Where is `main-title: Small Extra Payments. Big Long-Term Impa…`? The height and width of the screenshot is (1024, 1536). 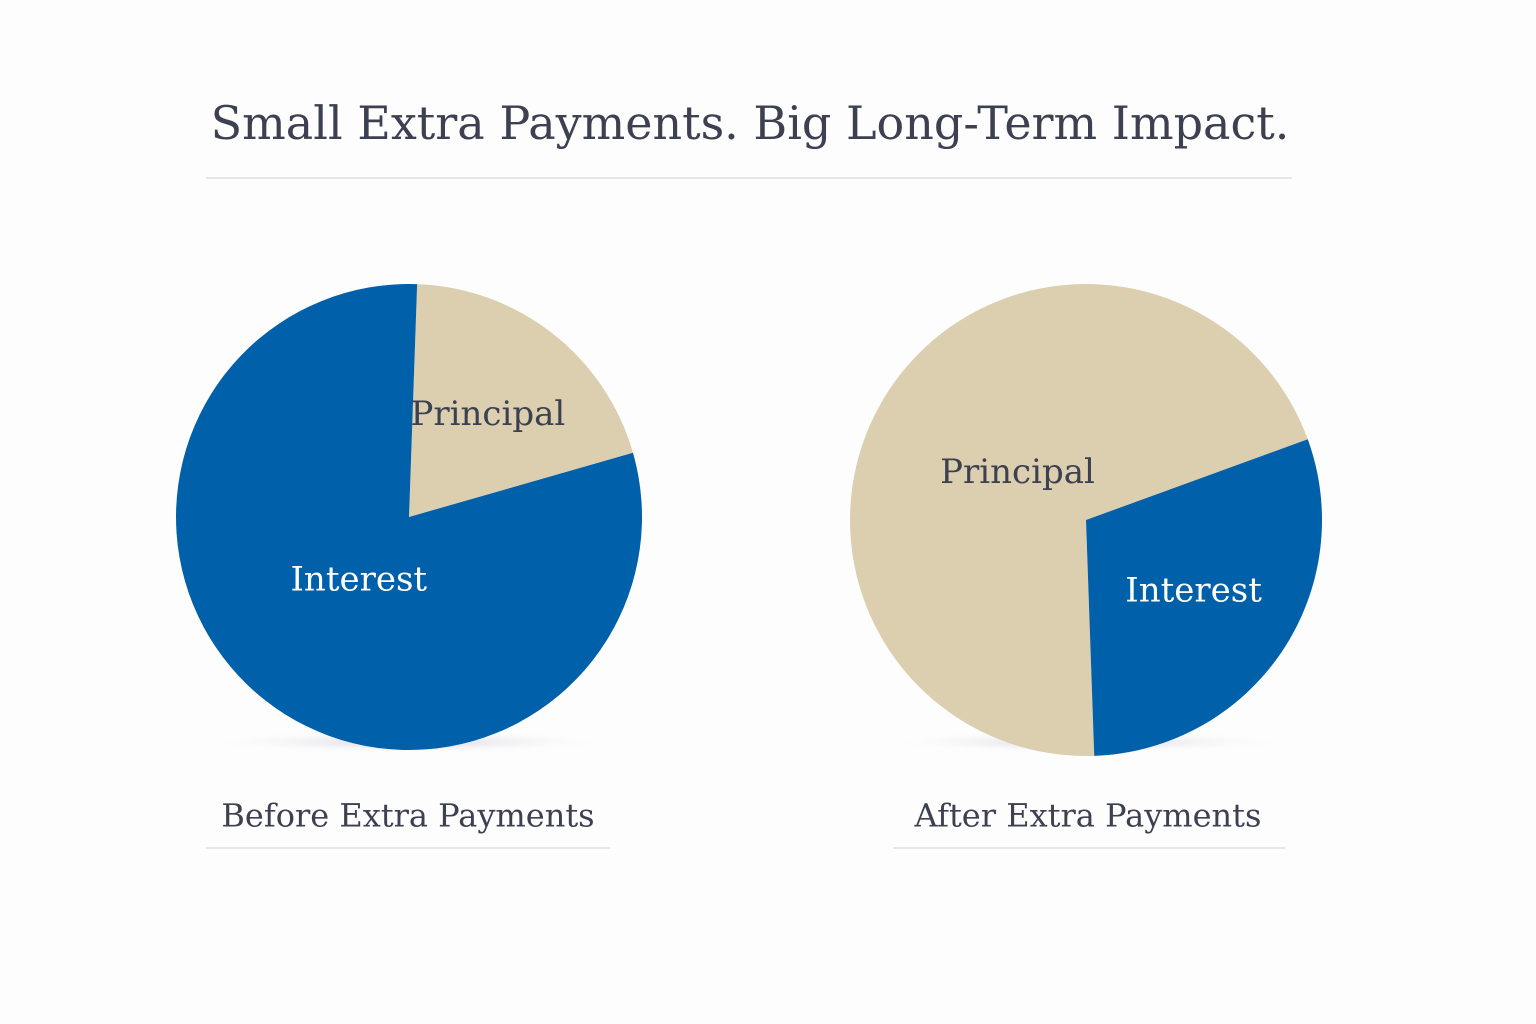
main-title: Small Extra Payments. Big Long-Term Impa… is located at coordinates (750, 123).